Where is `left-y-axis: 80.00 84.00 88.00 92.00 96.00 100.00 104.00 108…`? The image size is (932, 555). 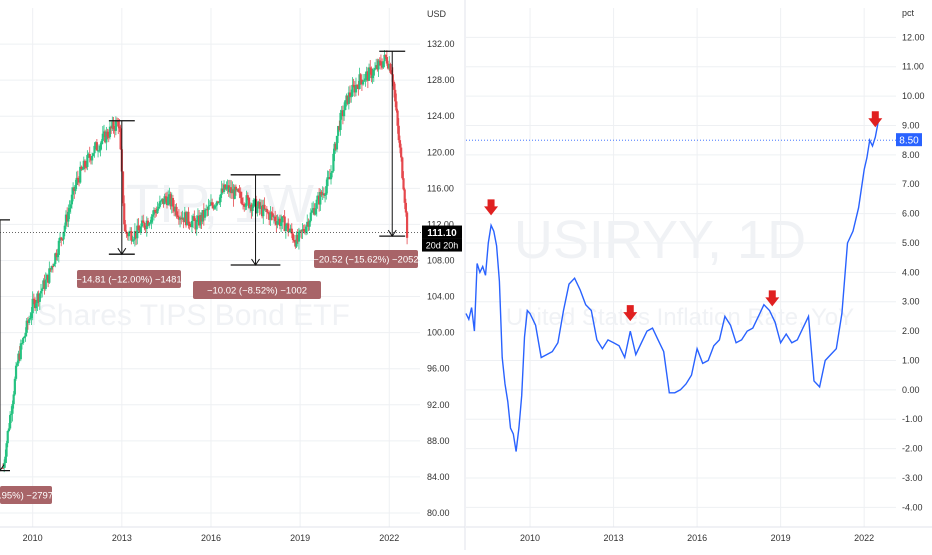 left-y-axis: 80.00 84.00 88.00 92.00 96.00 100.00 104.00 108… is located at coordinates (441, 278).